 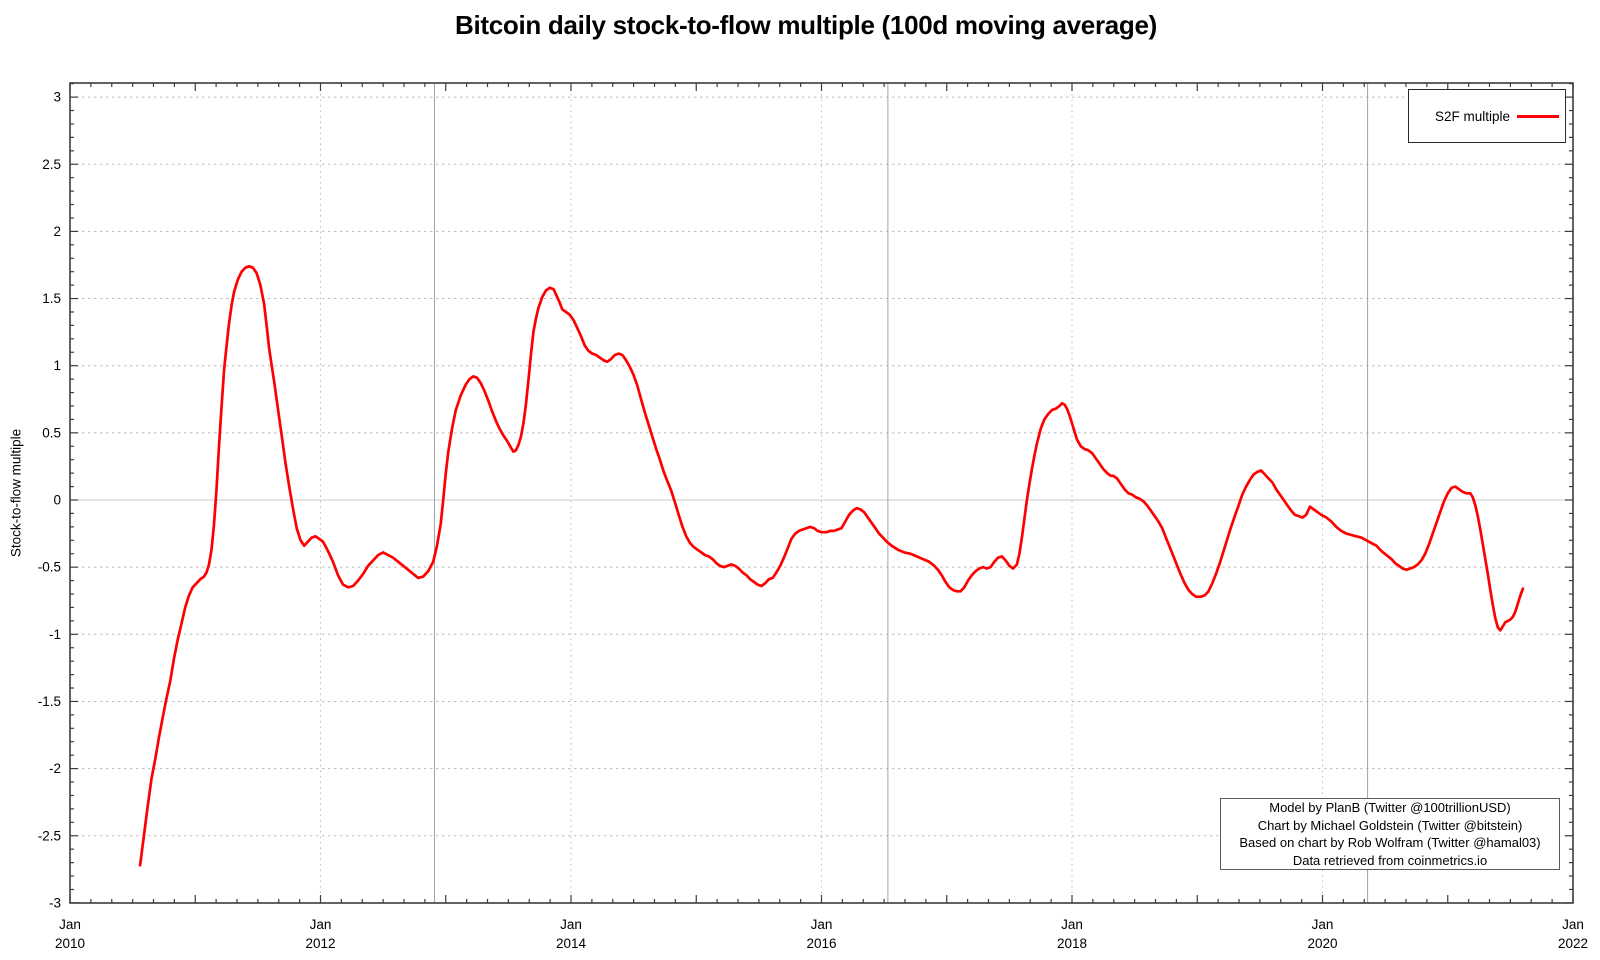 I want to click on svg-text: 0.5, so click(x=51, y=432).